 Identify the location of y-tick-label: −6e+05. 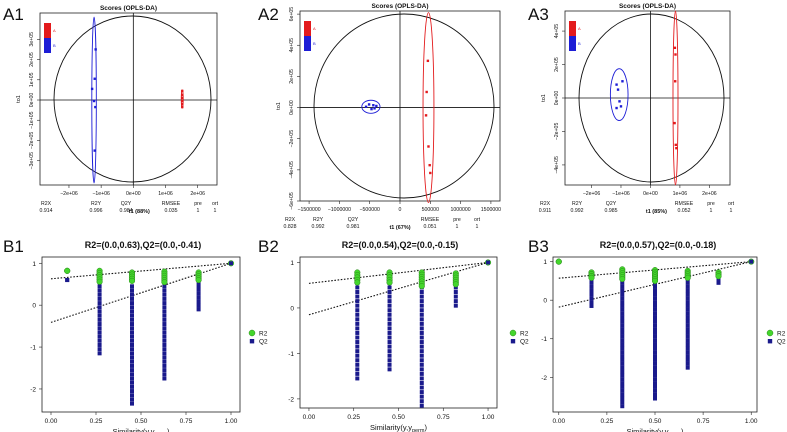
(292, 201).